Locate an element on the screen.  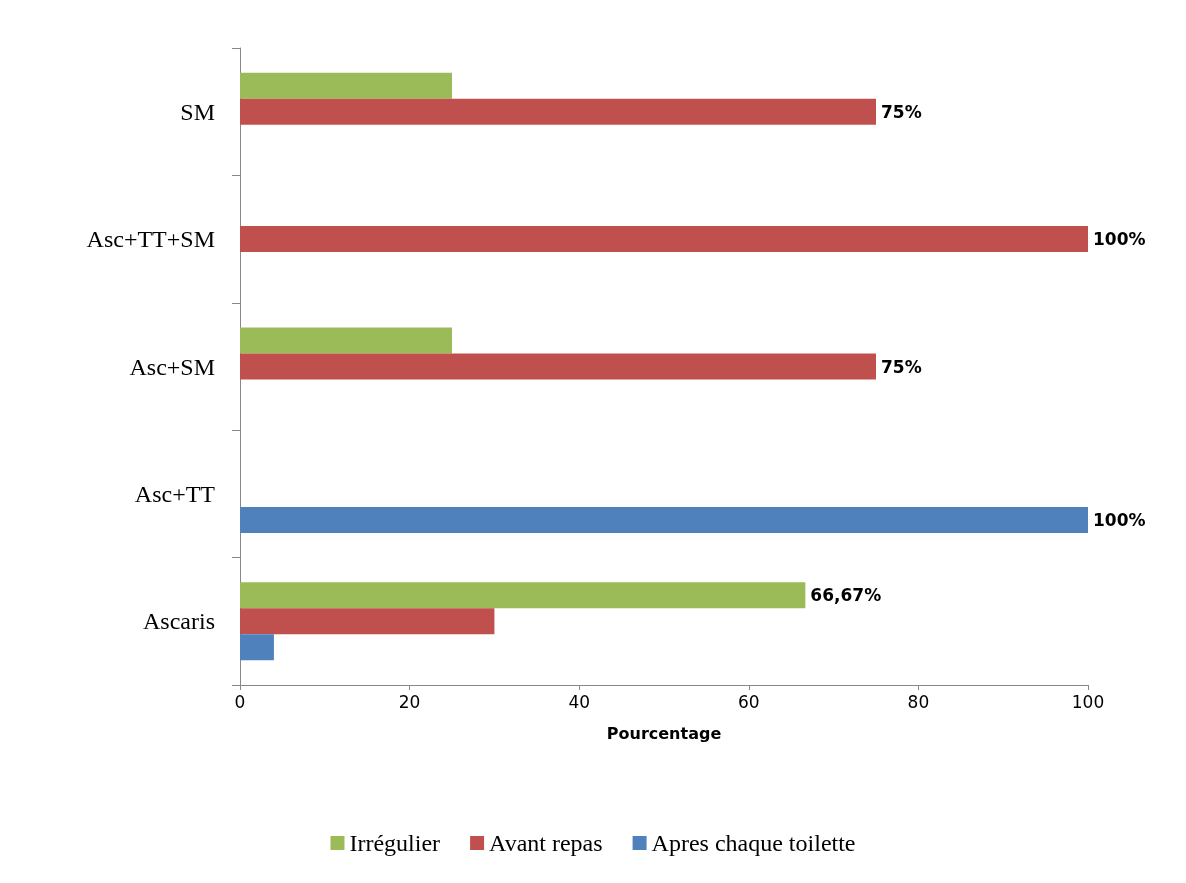
y-tick-label: Asc+TT+SM is located at coordinates (150, 239).